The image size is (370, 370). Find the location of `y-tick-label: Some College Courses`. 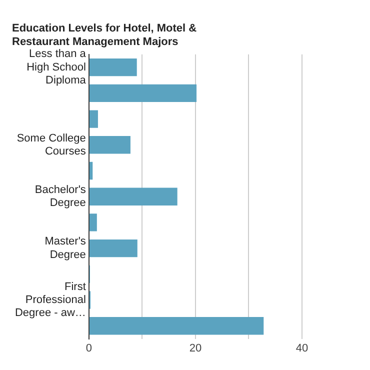

y-tick-label: Some College Courses is located at coordinates (51, 145).